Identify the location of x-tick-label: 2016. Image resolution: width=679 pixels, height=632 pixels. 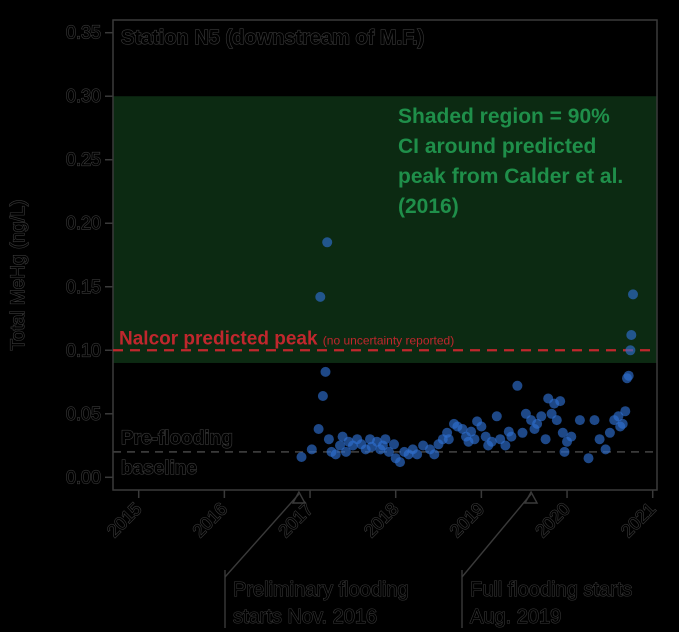
(210, 520).